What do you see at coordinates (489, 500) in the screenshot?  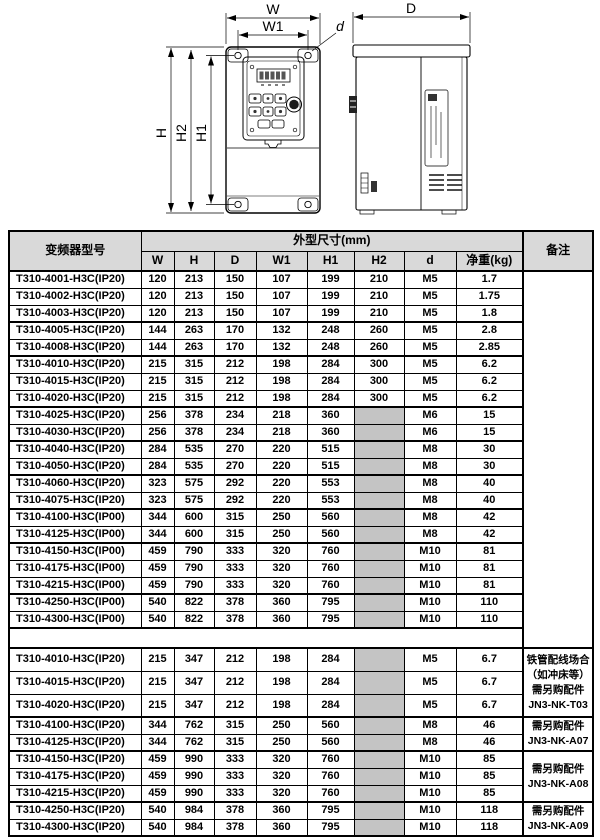 I see `weight-cell: 40` at bounding box center [489, 500].